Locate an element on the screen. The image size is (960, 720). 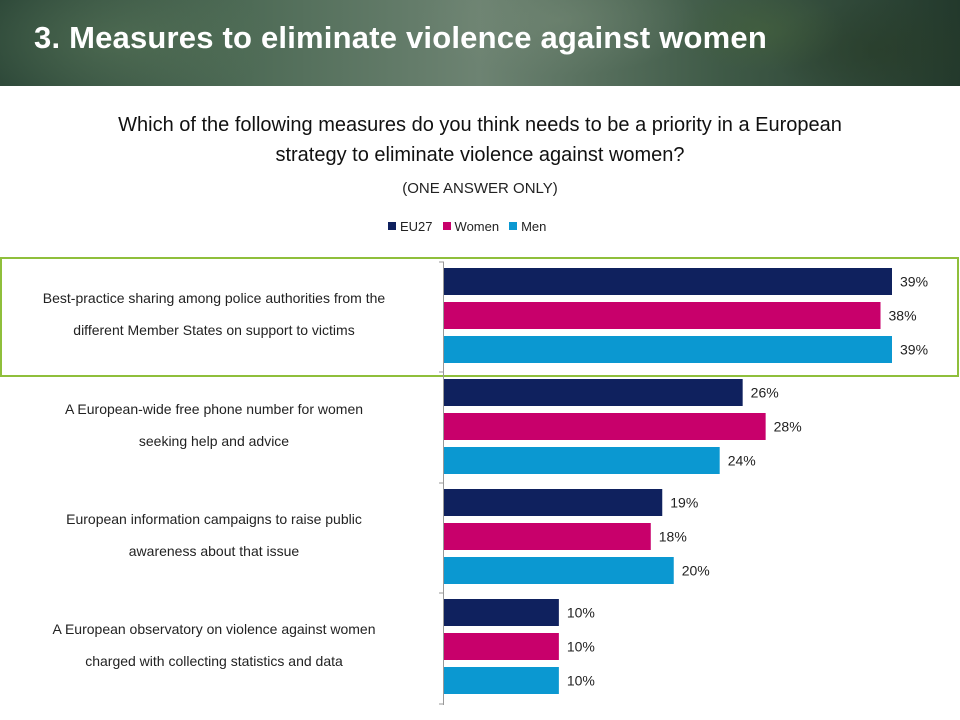
data-label: 19% is located at coordinates (684, 503).